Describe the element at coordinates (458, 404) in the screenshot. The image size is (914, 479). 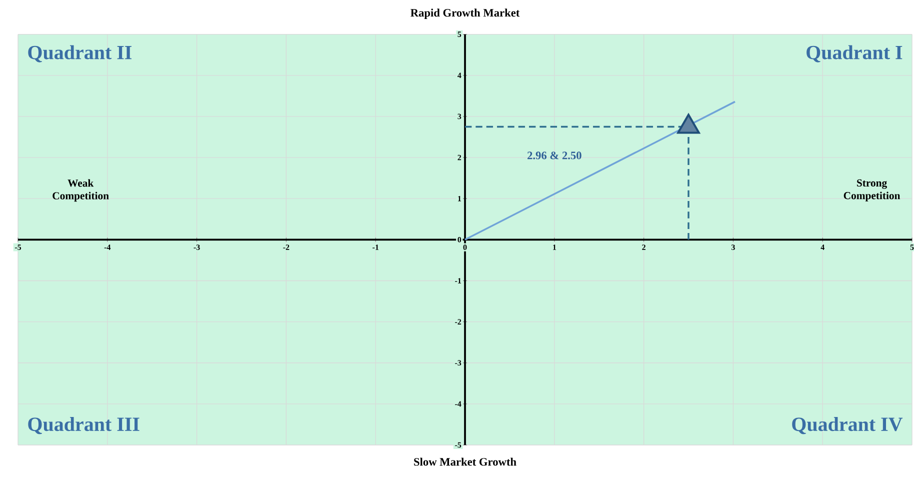
I see `y-tick-label: -4` at that location.